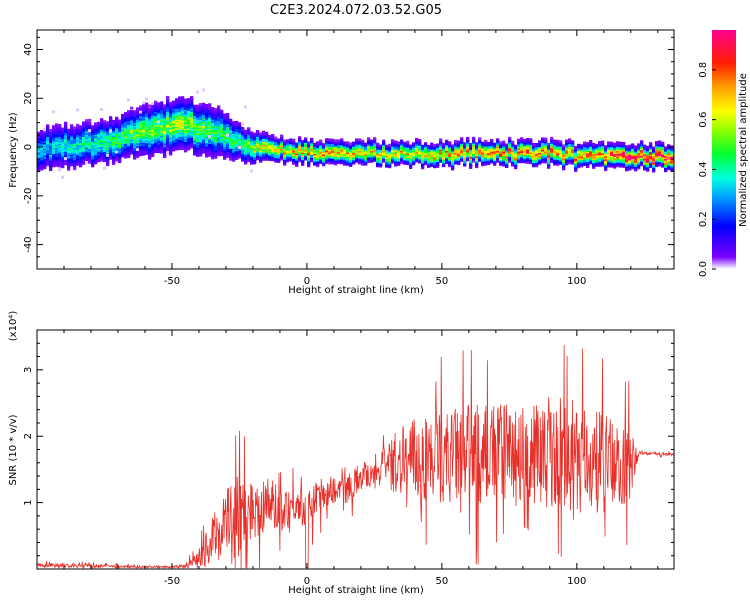 This screenshot has height=604, width=750. What do you see at coordinates (28, 49) in the screenshot?
I see `y-tick-label: 40` at bounding box center [28, 49].